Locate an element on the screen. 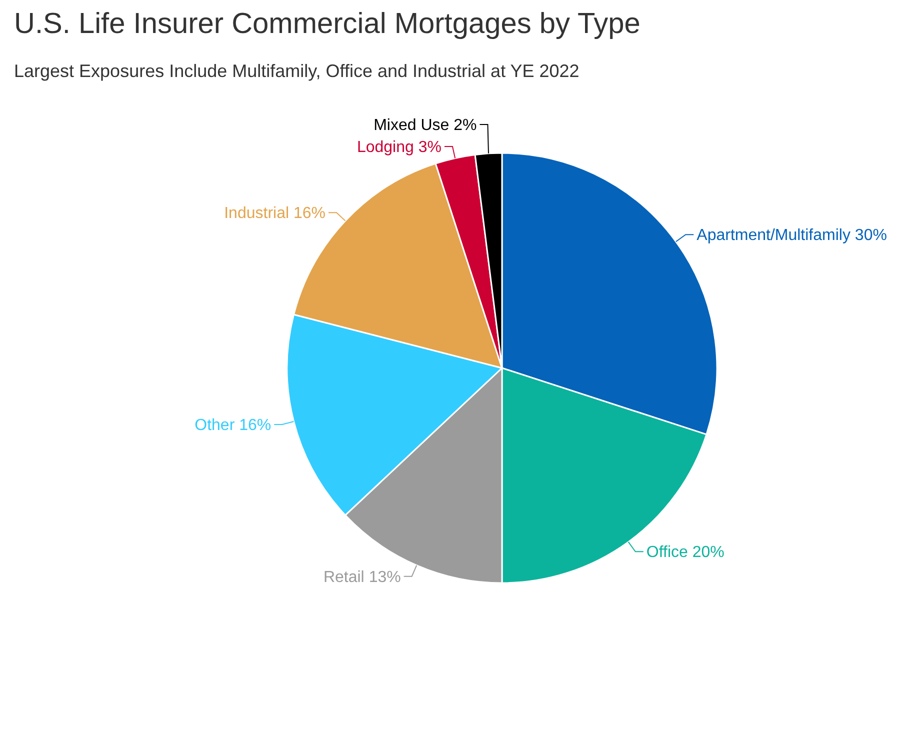 The width and height of the screenshot is (921, 752). slice-label: Lodging is located at coordinates (385, 147).